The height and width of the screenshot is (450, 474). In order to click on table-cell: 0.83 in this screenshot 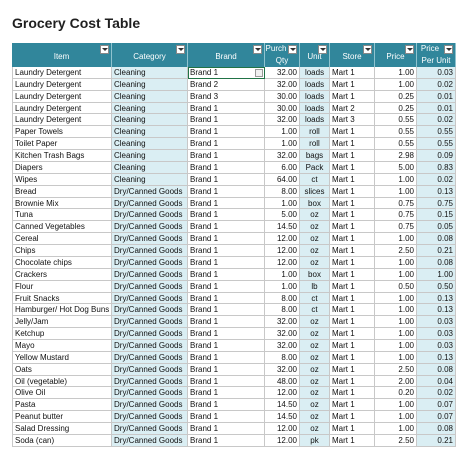, I will do `click(436, 167)`.